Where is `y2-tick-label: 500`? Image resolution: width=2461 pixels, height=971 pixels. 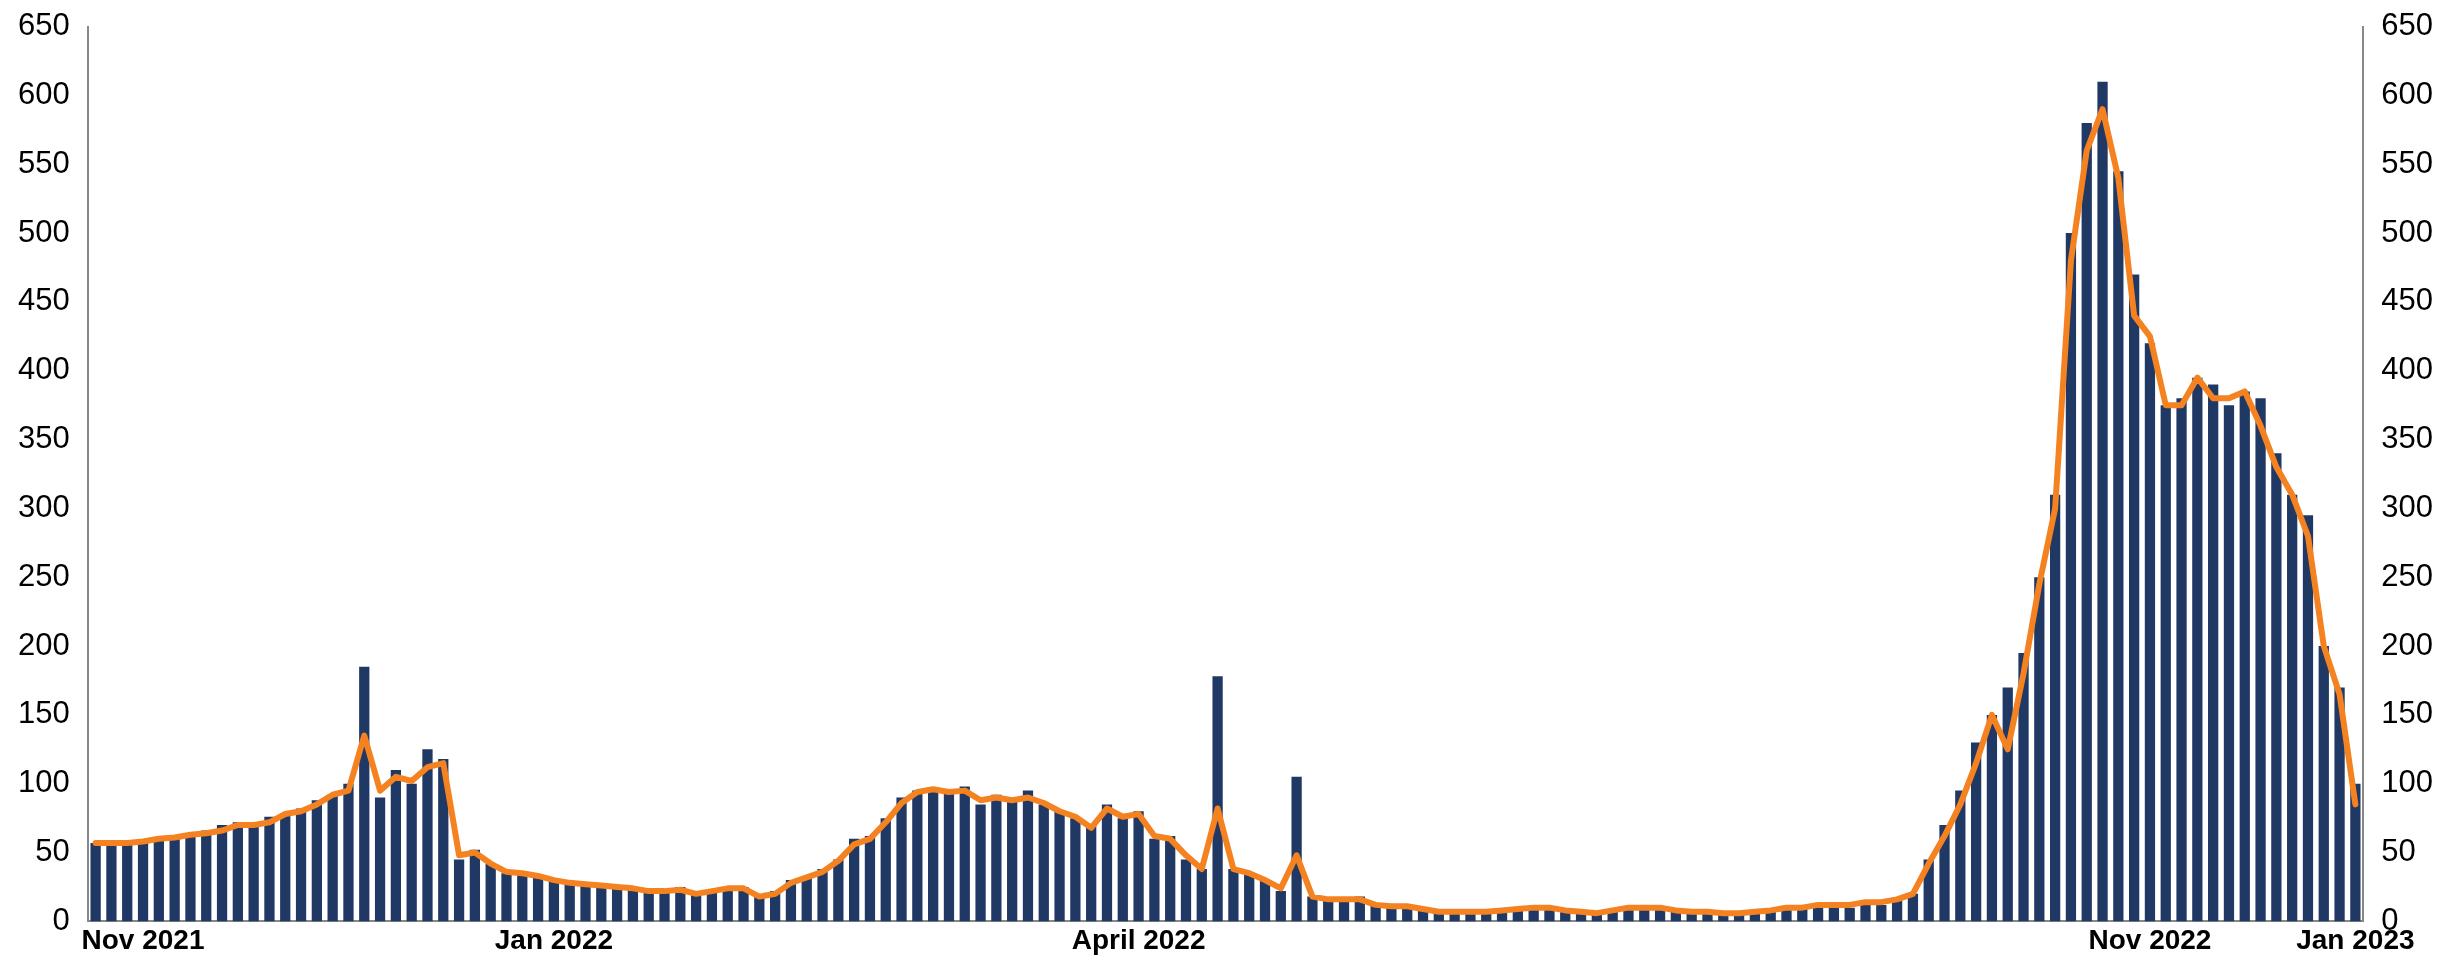
y2-tick-label: 500 is located at coordinates (2407, 231).